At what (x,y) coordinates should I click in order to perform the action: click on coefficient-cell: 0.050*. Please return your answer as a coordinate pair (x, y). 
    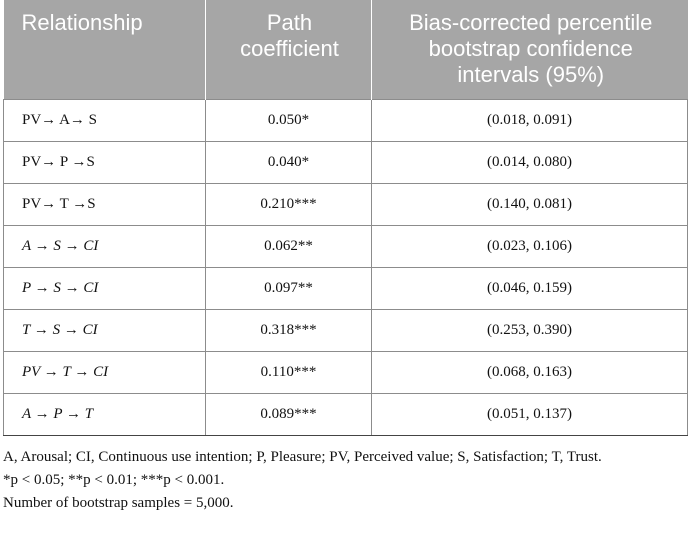
    Looking at the image, I should click on (288, 120).